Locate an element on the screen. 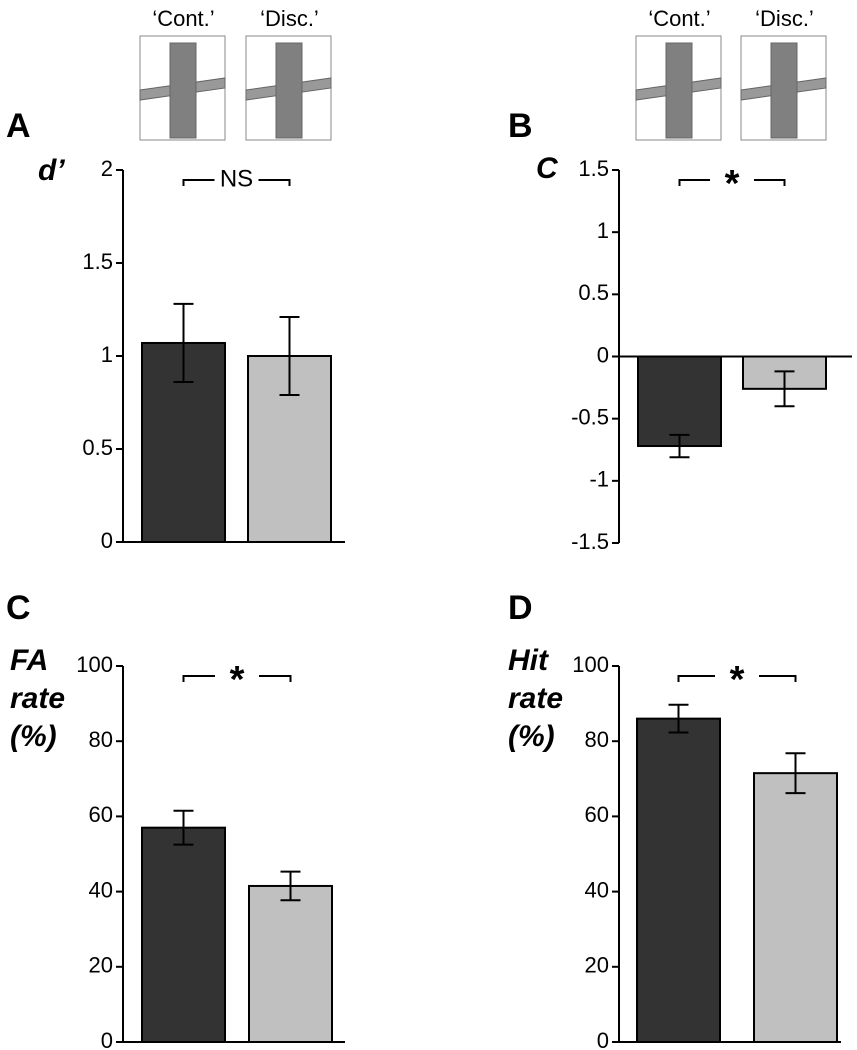 The height and width of the screenshot is (1050, 857). panel-letter: A is located at coordinates (18, 126).